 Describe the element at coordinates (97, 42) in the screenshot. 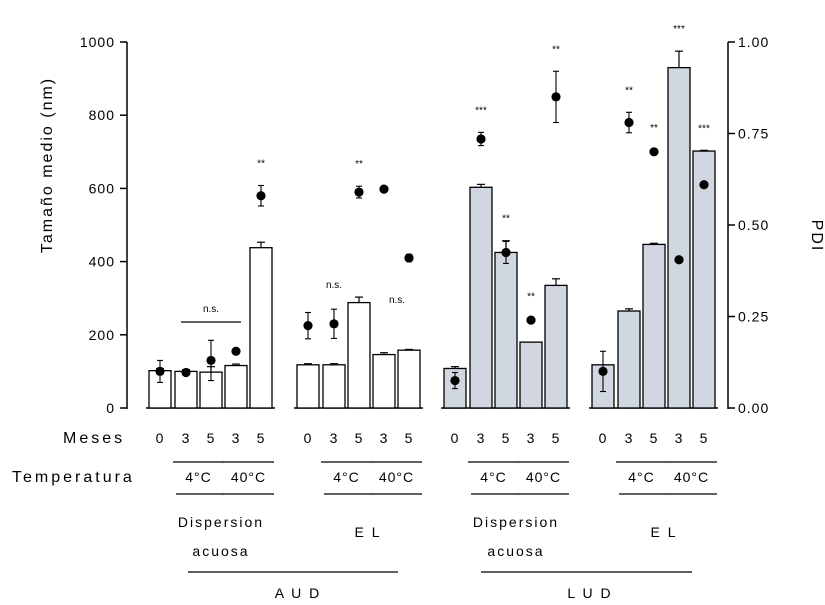

I see `y-tick-label-left: 1000` at that location.